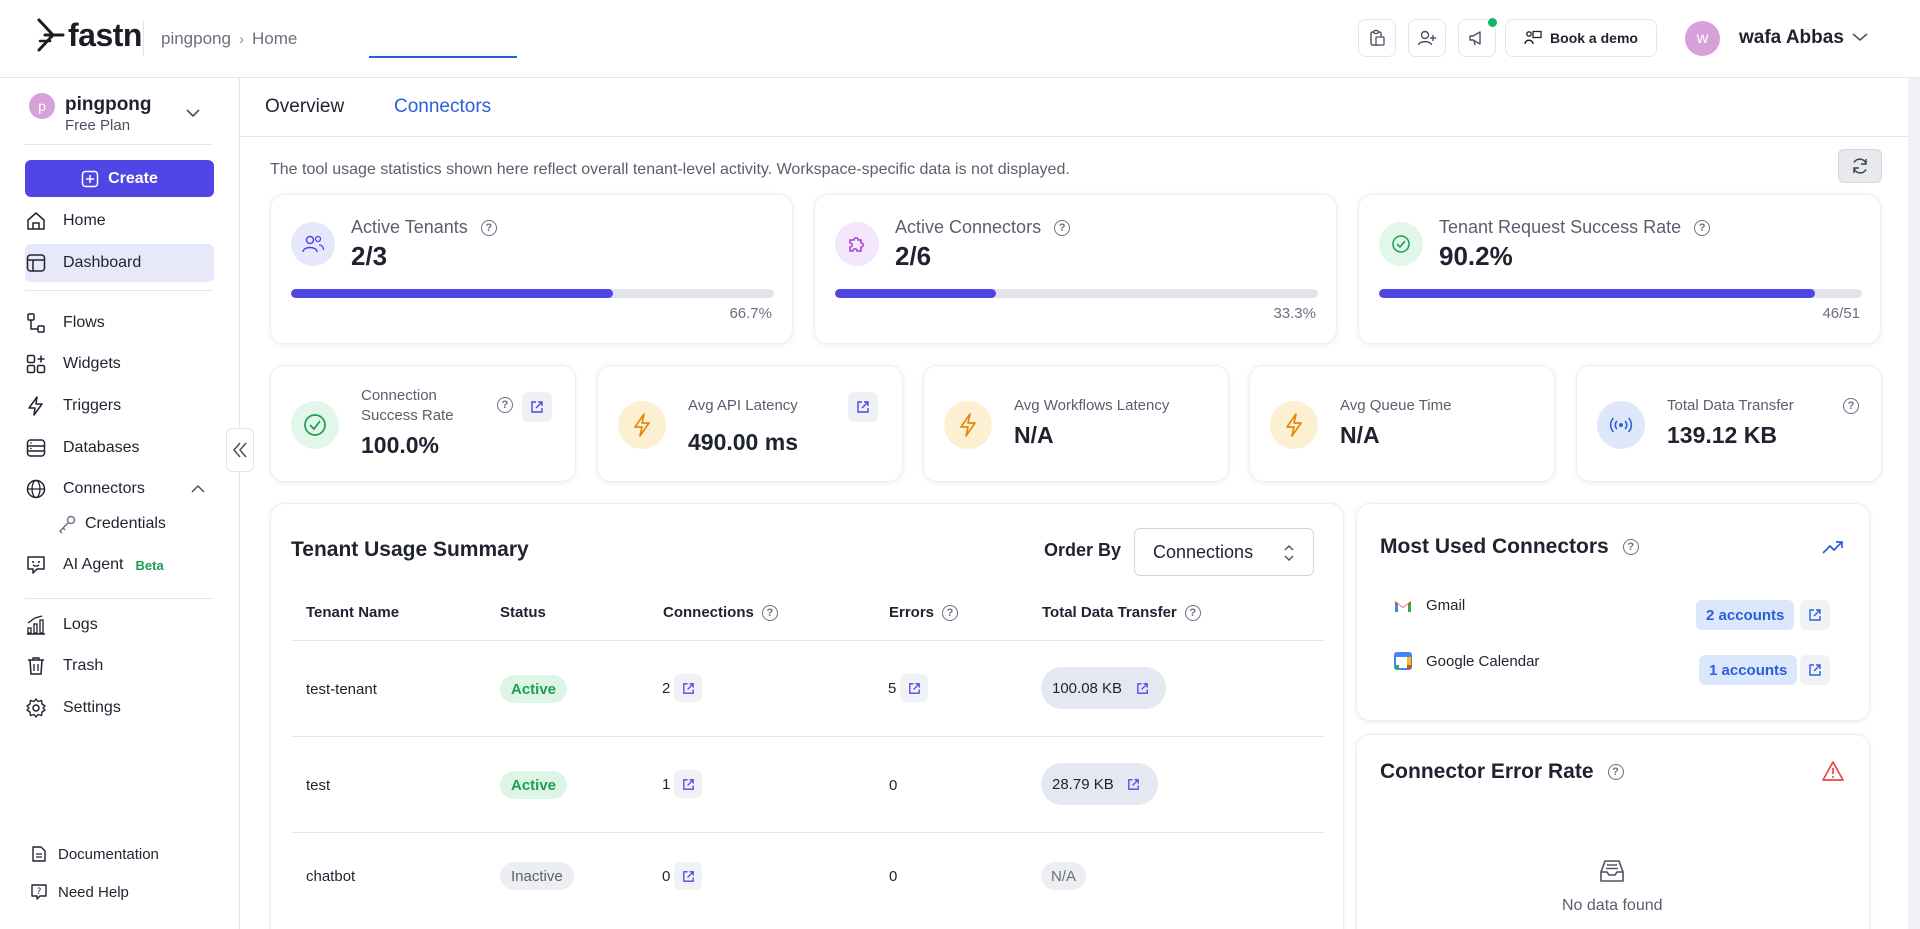 This screenshot has height=929, width=1920. I want to click on sidebar-item-triggers: Triggers, so click(119, 406).